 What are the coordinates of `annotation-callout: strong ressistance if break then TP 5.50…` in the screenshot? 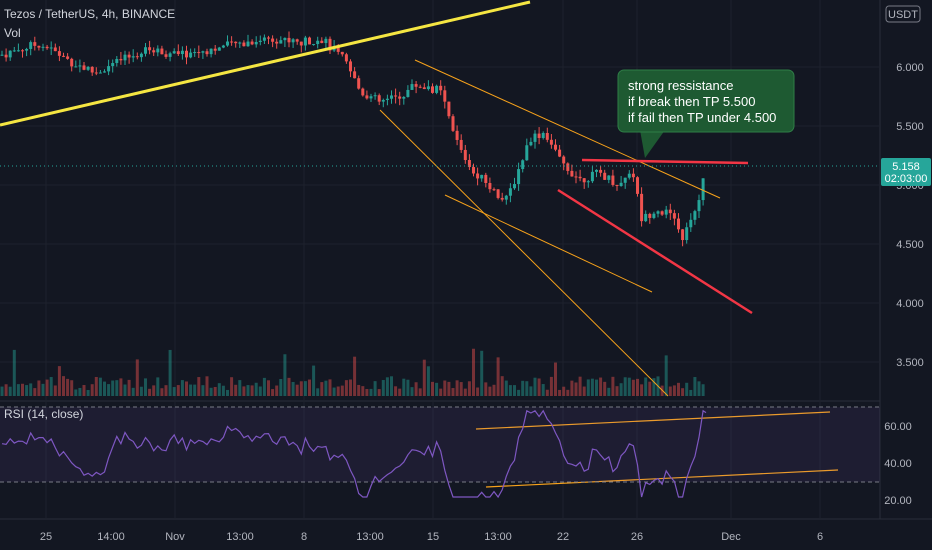 It's located at (706, 113).